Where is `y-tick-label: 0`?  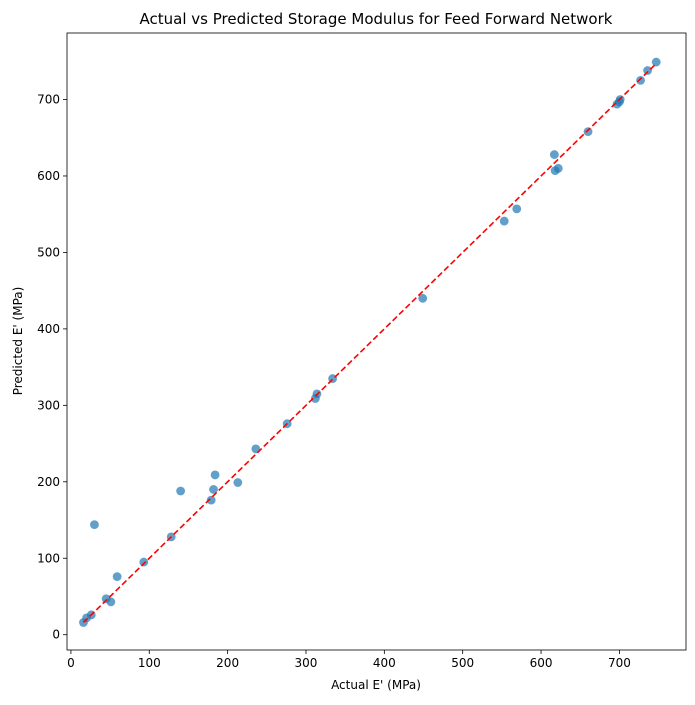
y-tick-label: 0 is located at coordinates (56, 635).